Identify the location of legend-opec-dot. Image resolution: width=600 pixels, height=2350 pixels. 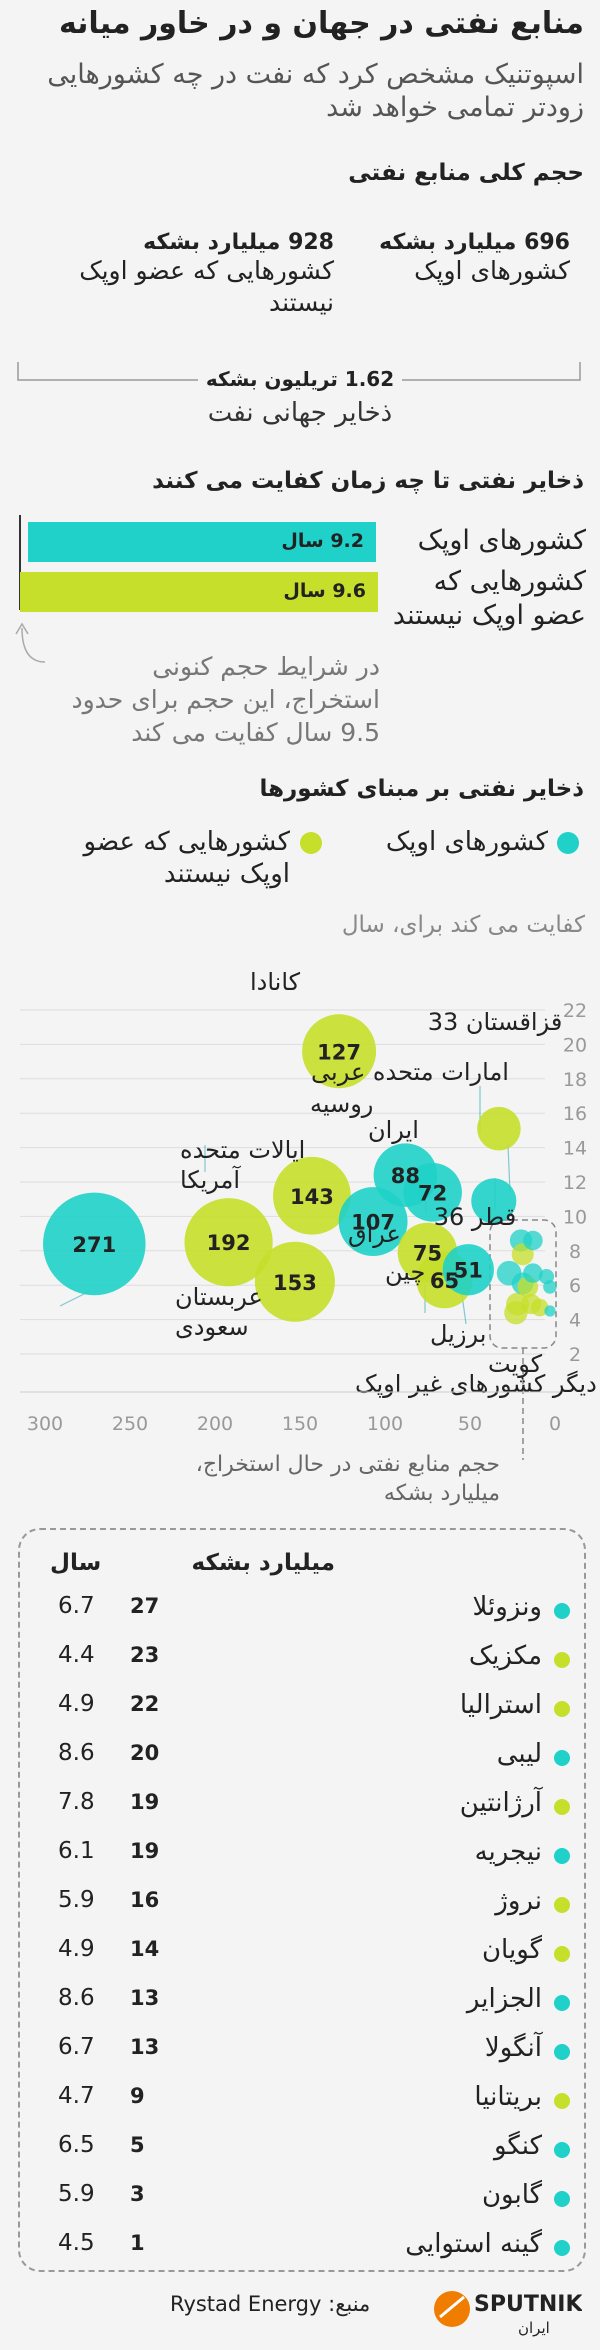
(568, 843).